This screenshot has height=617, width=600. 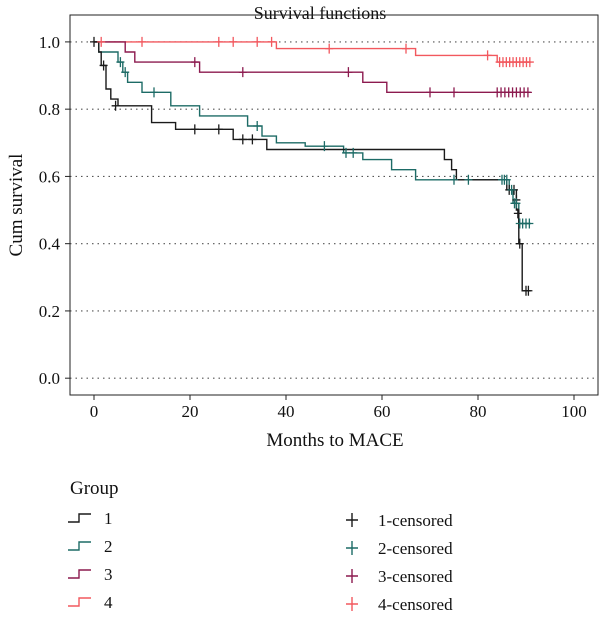 What do you see at coordinates (54, 210) in the screenshot?
I see `y-axis: 0.0 0.2 0.4 0.6 0.8 1.0` at bounding box center [54, 210].